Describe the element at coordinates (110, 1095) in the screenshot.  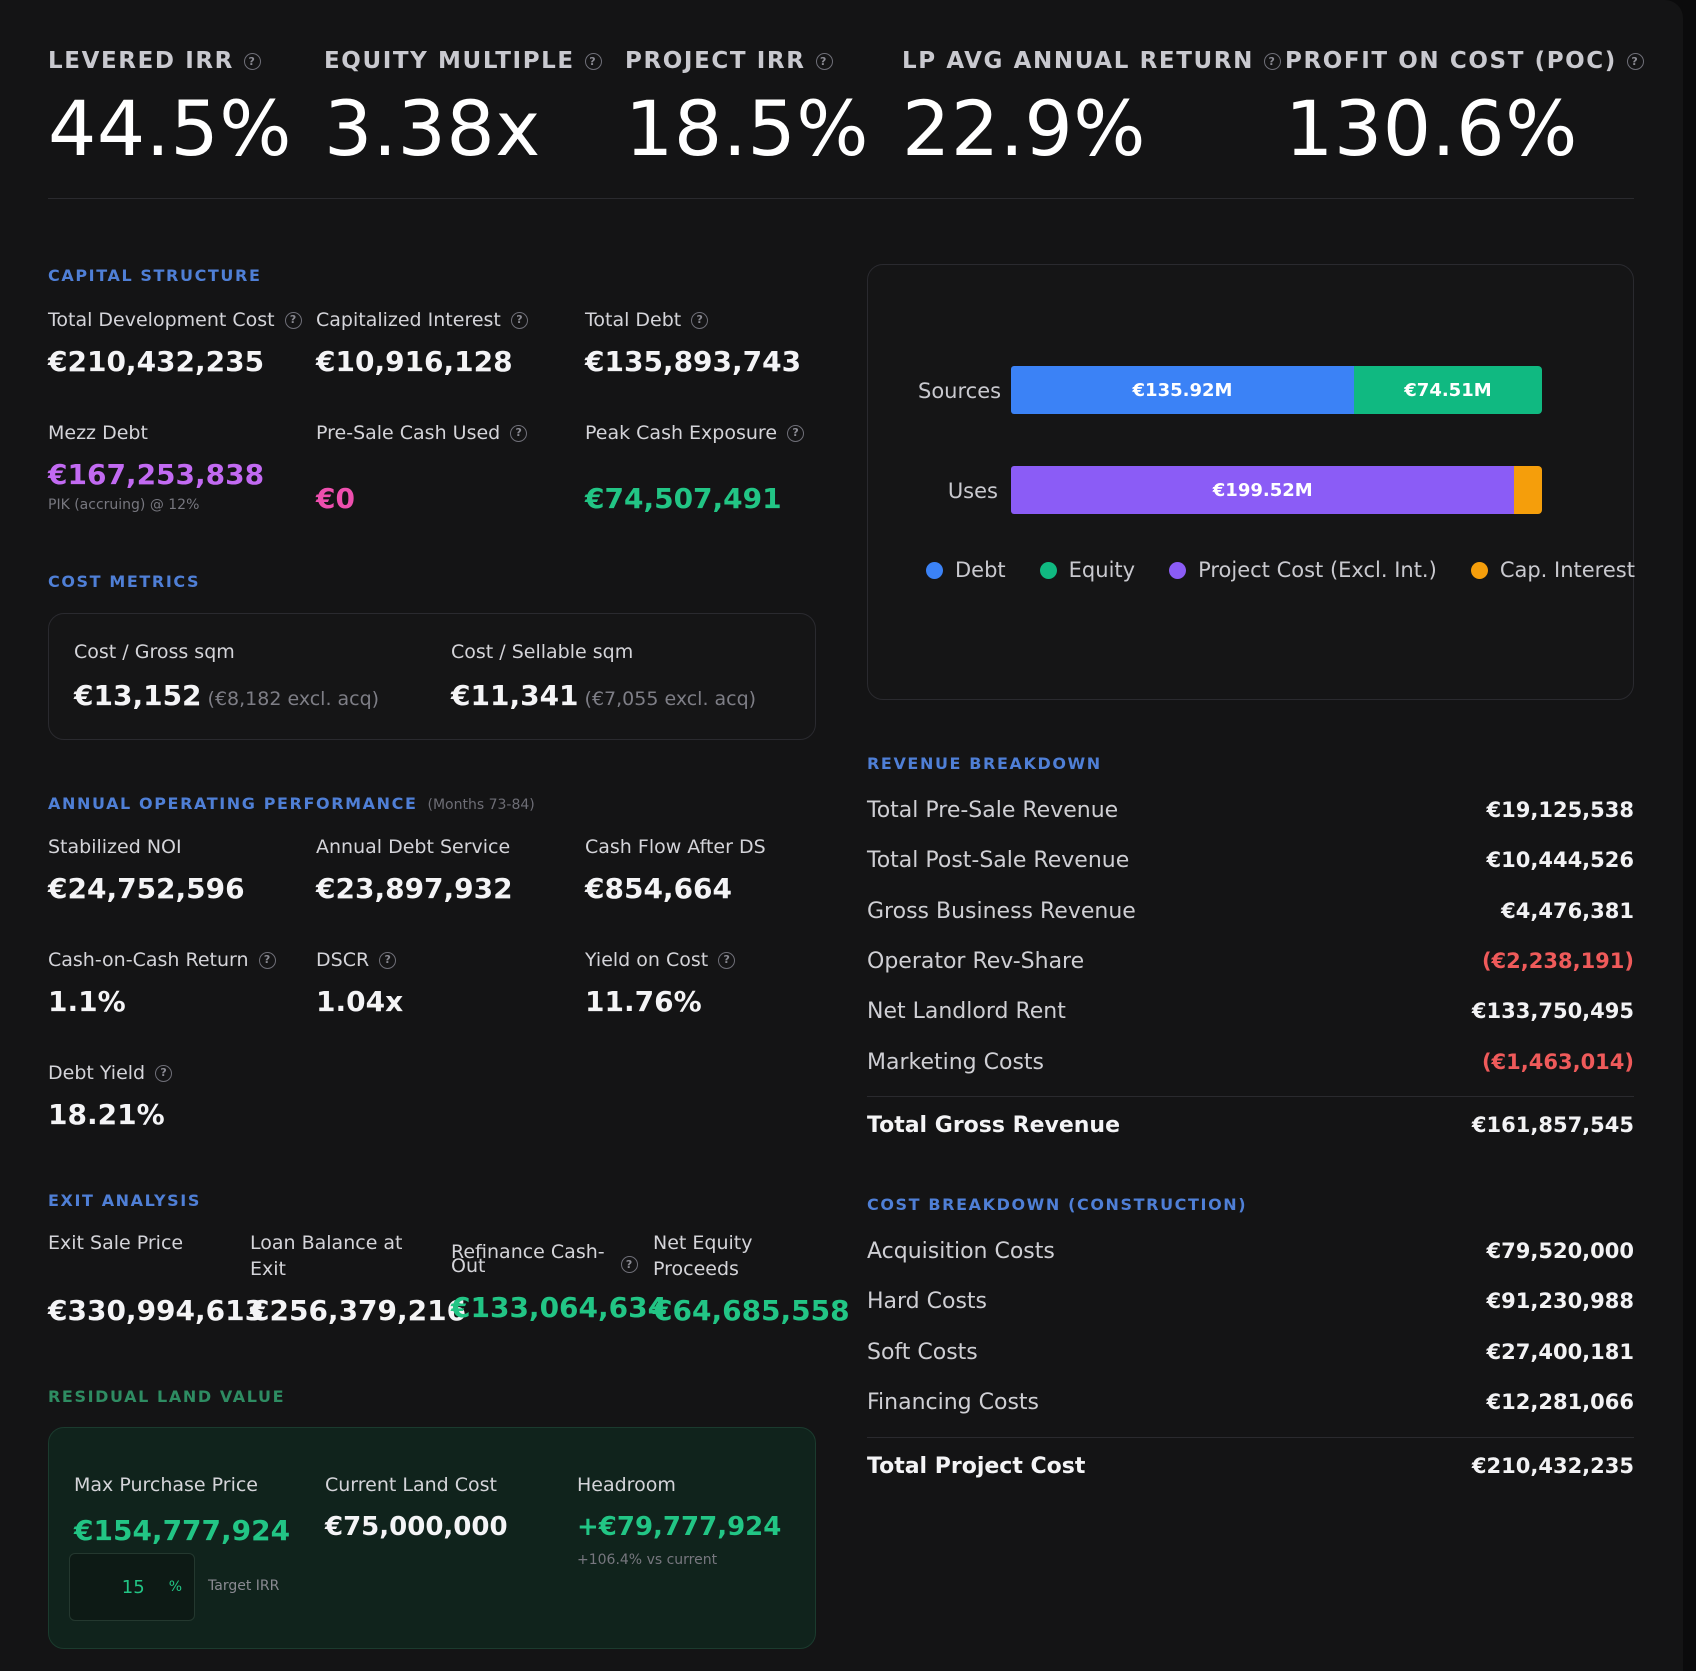
I see `metric-debt-yield: Debt Yield? 18.21%` at that location.